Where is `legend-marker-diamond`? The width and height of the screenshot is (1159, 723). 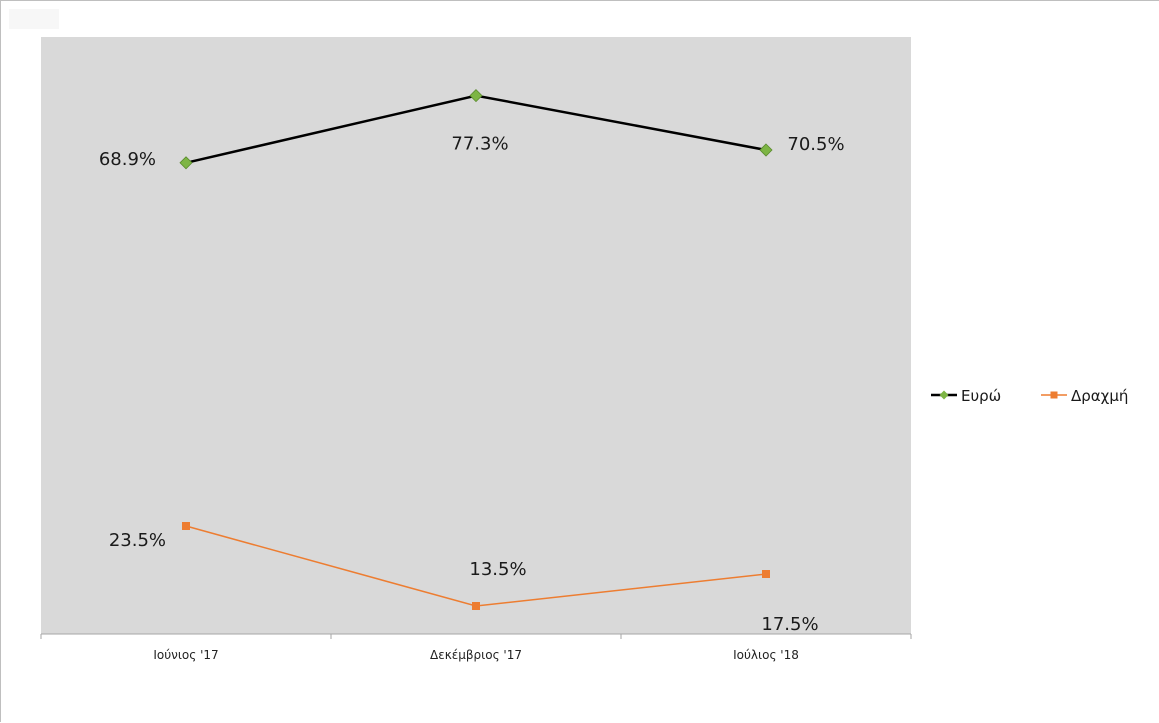 legend-marker-diamond is located at coordinates (944, 395).